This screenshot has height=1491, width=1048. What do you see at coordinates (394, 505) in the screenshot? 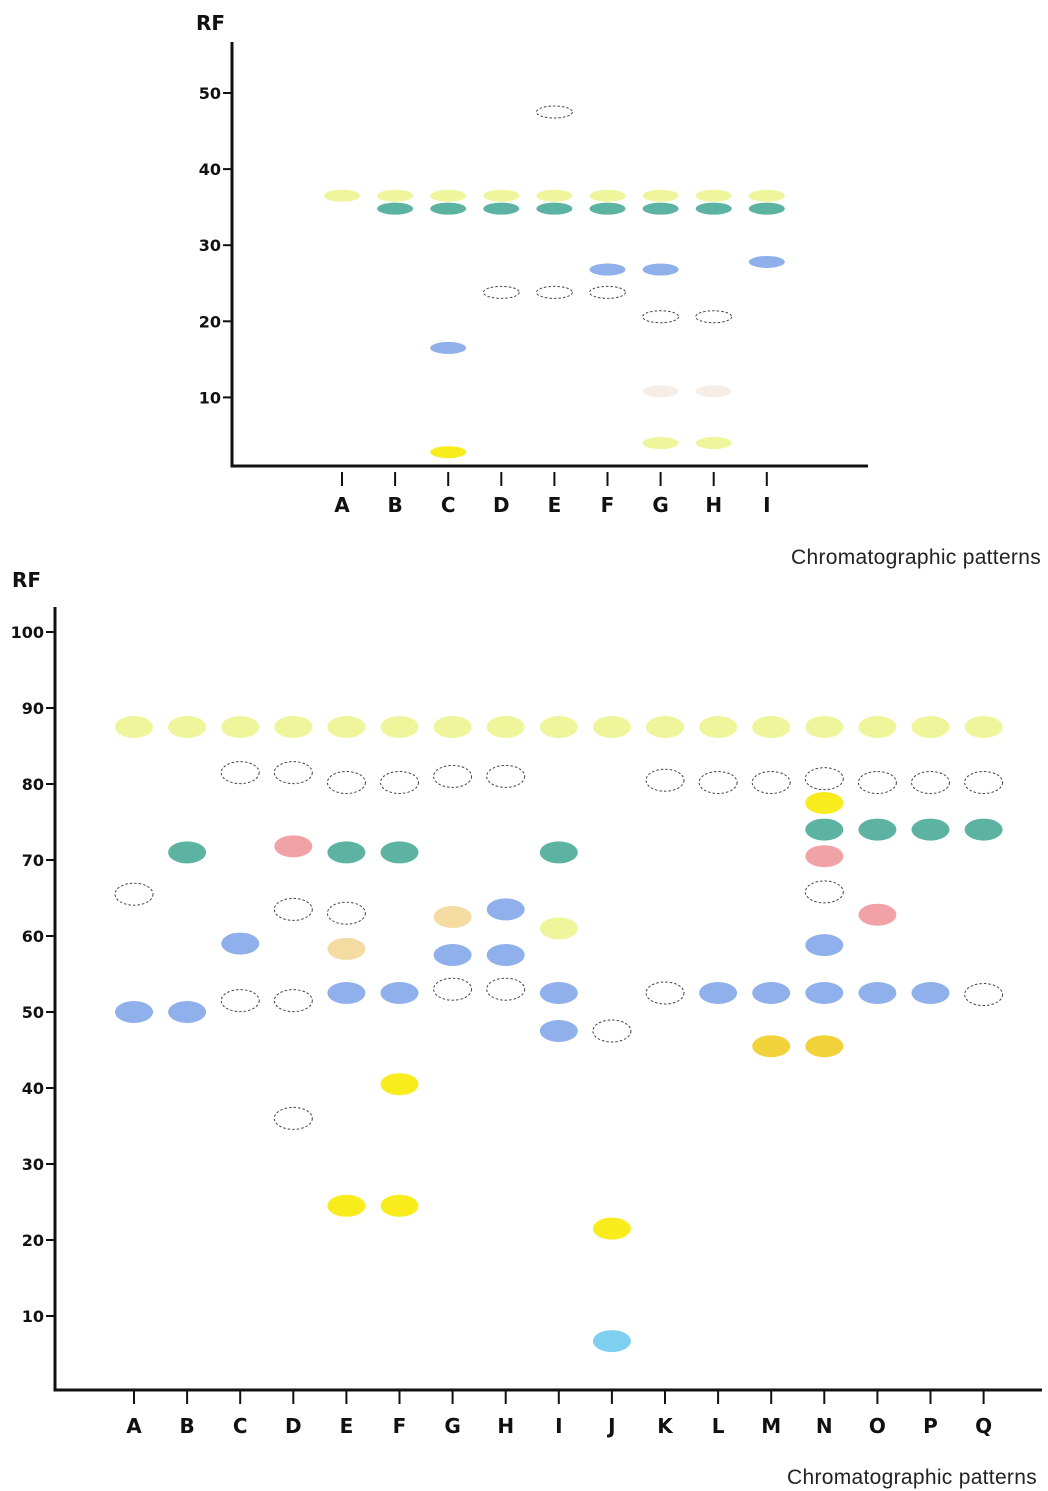
I see `chart-top-lane-label-b: B` at bounding box center [394, 505].